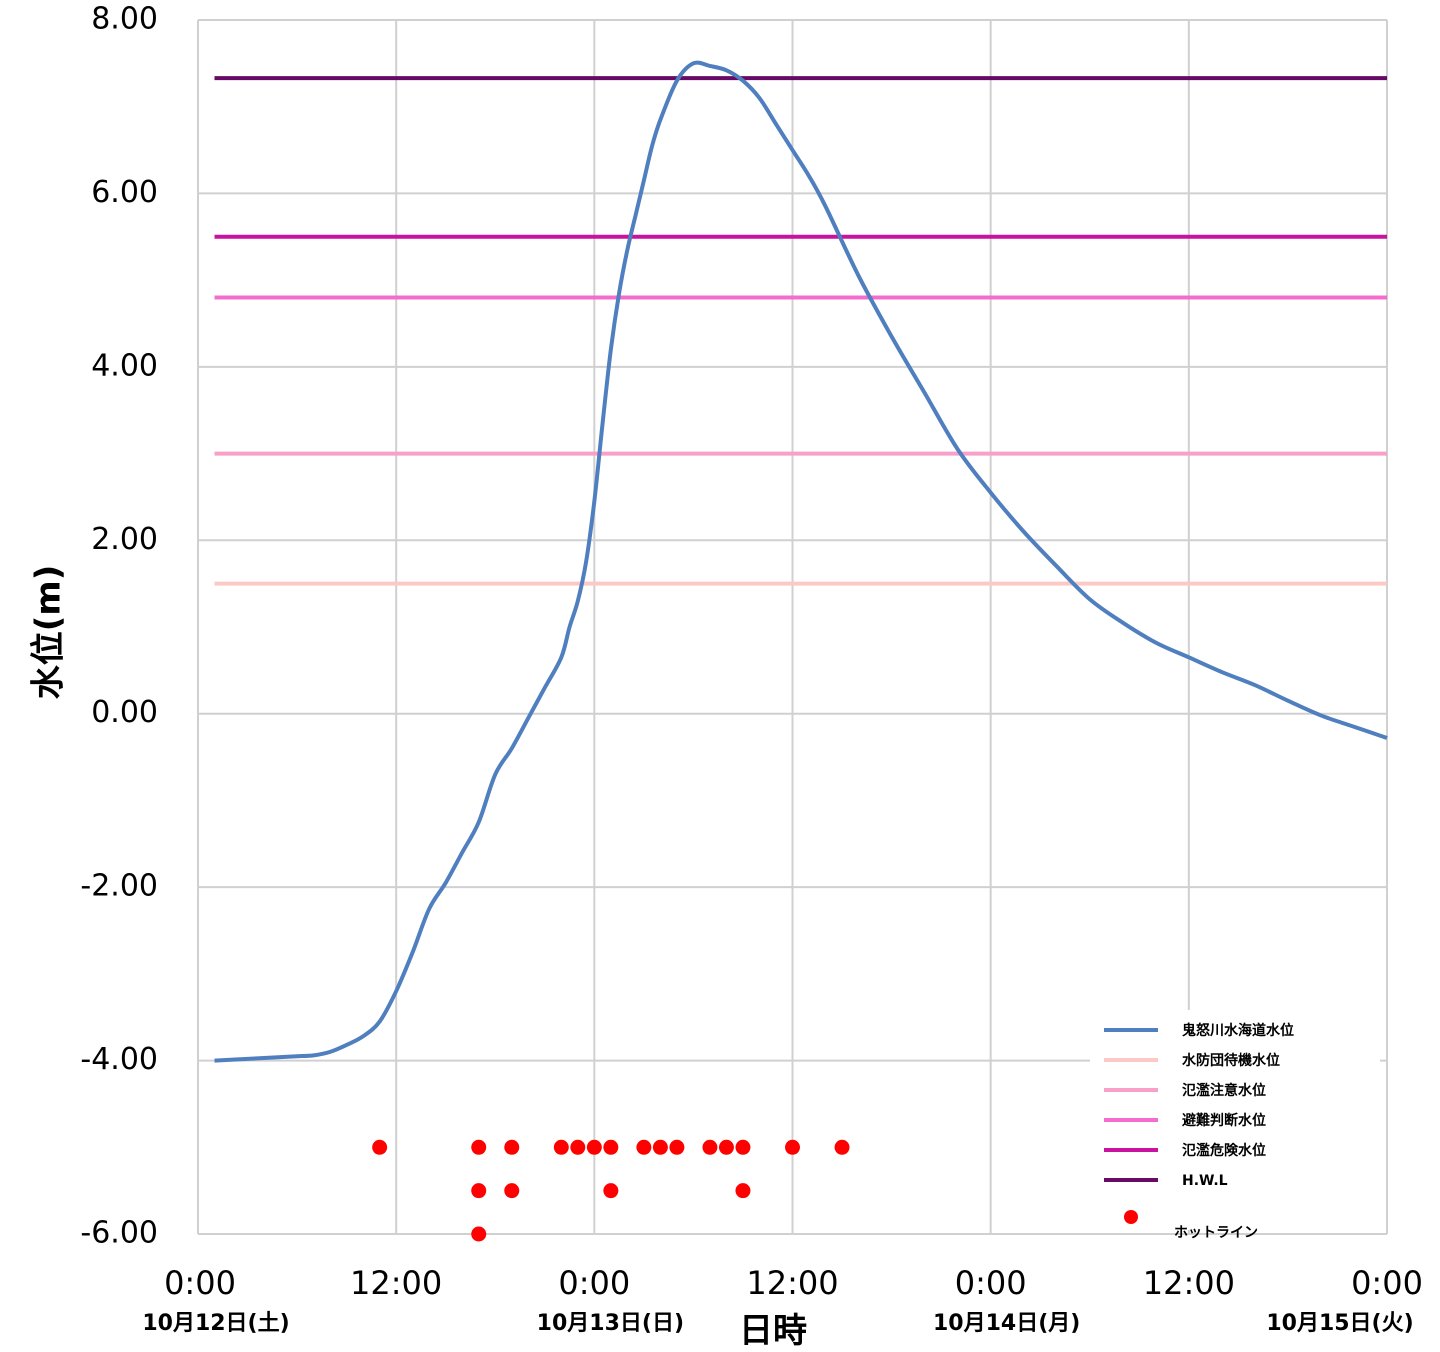  What do you see at coordinates (1224, 1150) in the screenshot?
I see `legend-label: 氾濫危険水位` at bounding box center [1224, 1150].